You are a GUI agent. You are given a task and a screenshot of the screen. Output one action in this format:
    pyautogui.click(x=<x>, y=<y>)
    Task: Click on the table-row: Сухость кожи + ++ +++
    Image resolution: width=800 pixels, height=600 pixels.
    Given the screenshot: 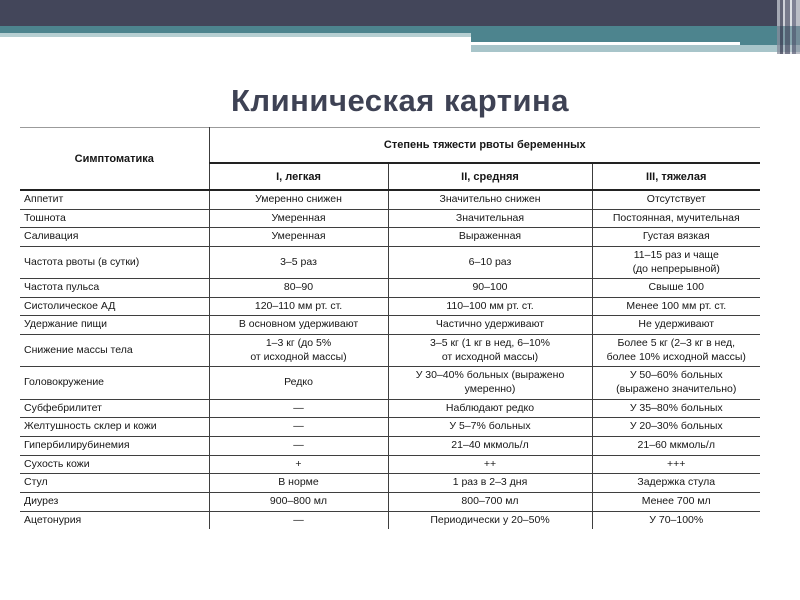 What is the action you would take?
    pyautogui.click(x=390, y=465)
    